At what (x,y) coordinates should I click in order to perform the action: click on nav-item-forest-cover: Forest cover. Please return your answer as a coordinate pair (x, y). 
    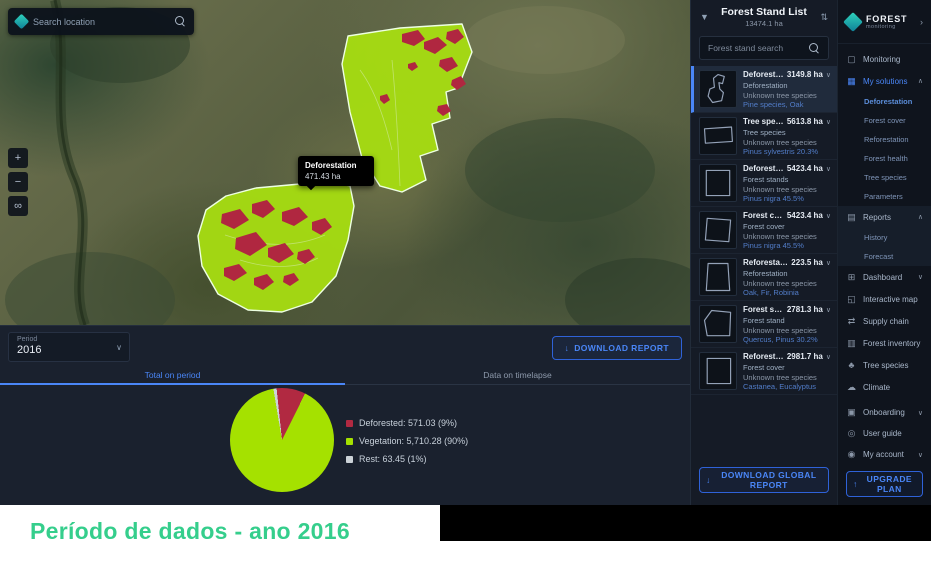
    Looking at the image, I should click on (884, 120).